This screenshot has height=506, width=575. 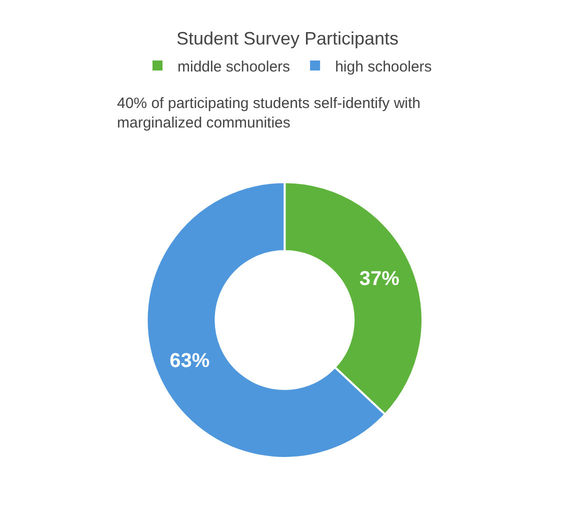 I want to click on data-label: 63%, so click(x=190, y=361).